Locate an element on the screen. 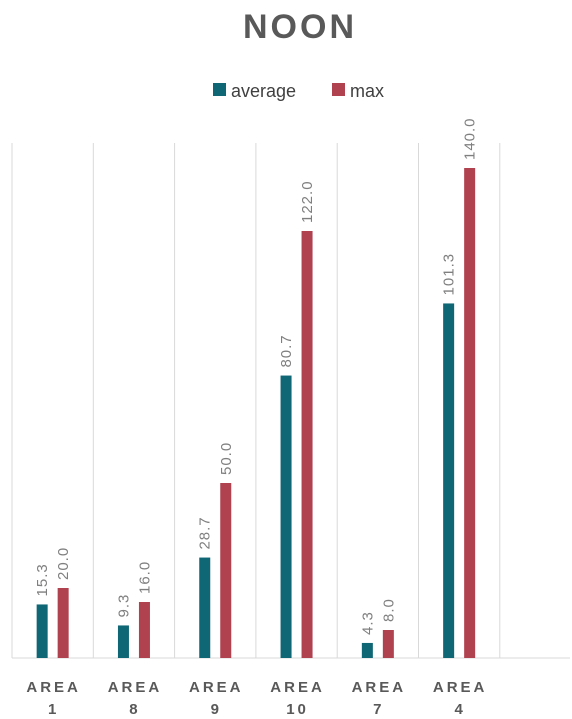 The image size is (572, 719). data-label-max: 50.0 is located at coordinates (226, 458).